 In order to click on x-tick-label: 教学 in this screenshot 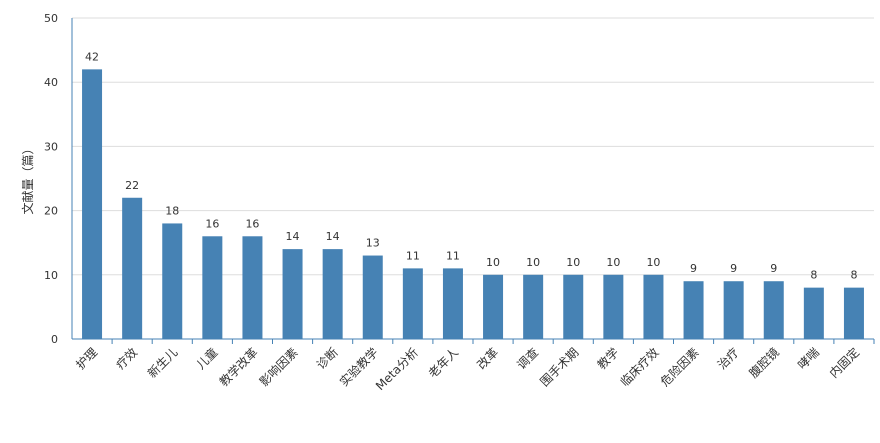, I will do `click(608, 359)`.